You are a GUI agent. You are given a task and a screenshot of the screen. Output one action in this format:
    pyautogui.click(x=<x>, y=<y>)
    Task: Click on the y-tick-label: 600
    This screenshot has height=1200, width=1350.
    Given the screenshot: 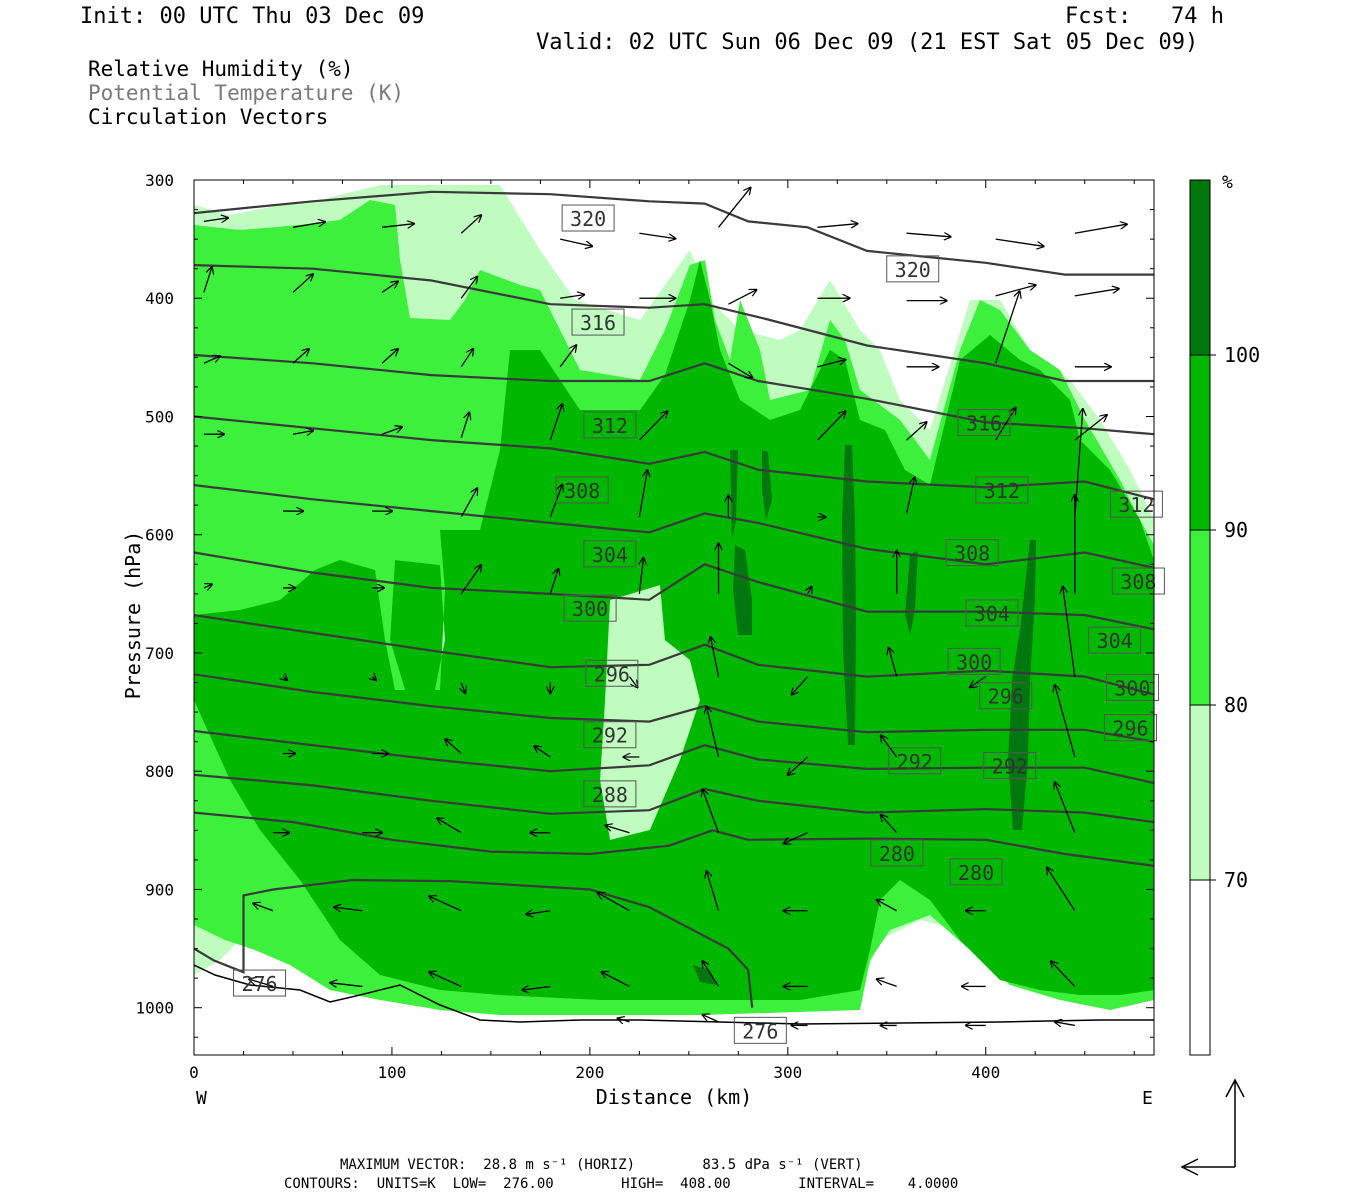 What is the action you would take?
    pyautogui.click(x=159, y=535)
    